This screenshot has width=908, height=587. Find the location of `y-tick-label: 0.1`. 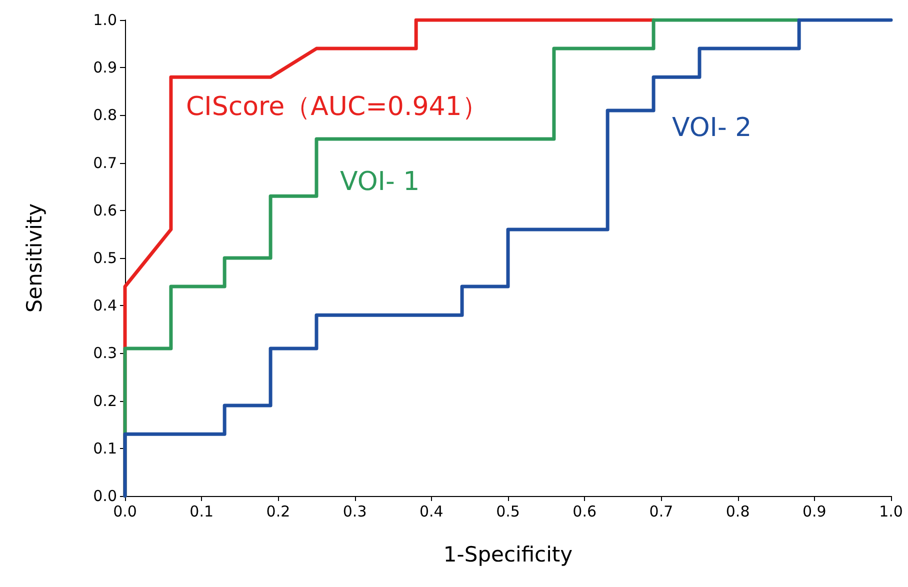

y-tick-label: 0.1 is located at coordinates (105, 448).